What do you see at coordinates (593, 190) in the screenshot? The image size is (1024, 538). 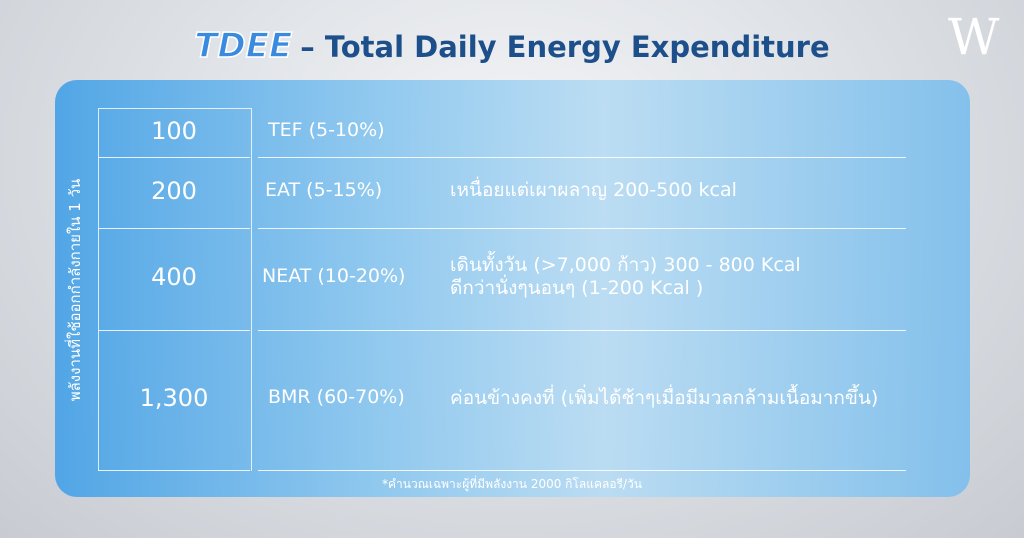 I see `row-description: เหนื่อยแต่เผาผลาญ 200-500 kcal` at bounding box center [593, 190].